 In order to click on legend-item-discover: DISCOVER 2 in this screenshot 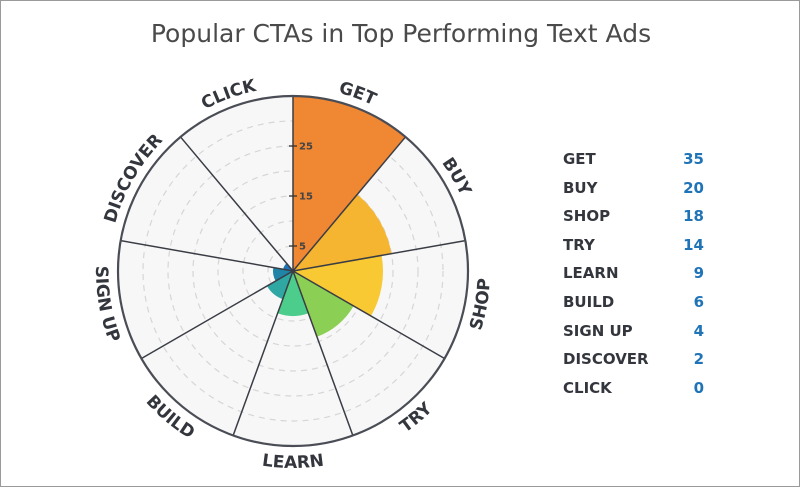, I will do `click(635, 362)`.